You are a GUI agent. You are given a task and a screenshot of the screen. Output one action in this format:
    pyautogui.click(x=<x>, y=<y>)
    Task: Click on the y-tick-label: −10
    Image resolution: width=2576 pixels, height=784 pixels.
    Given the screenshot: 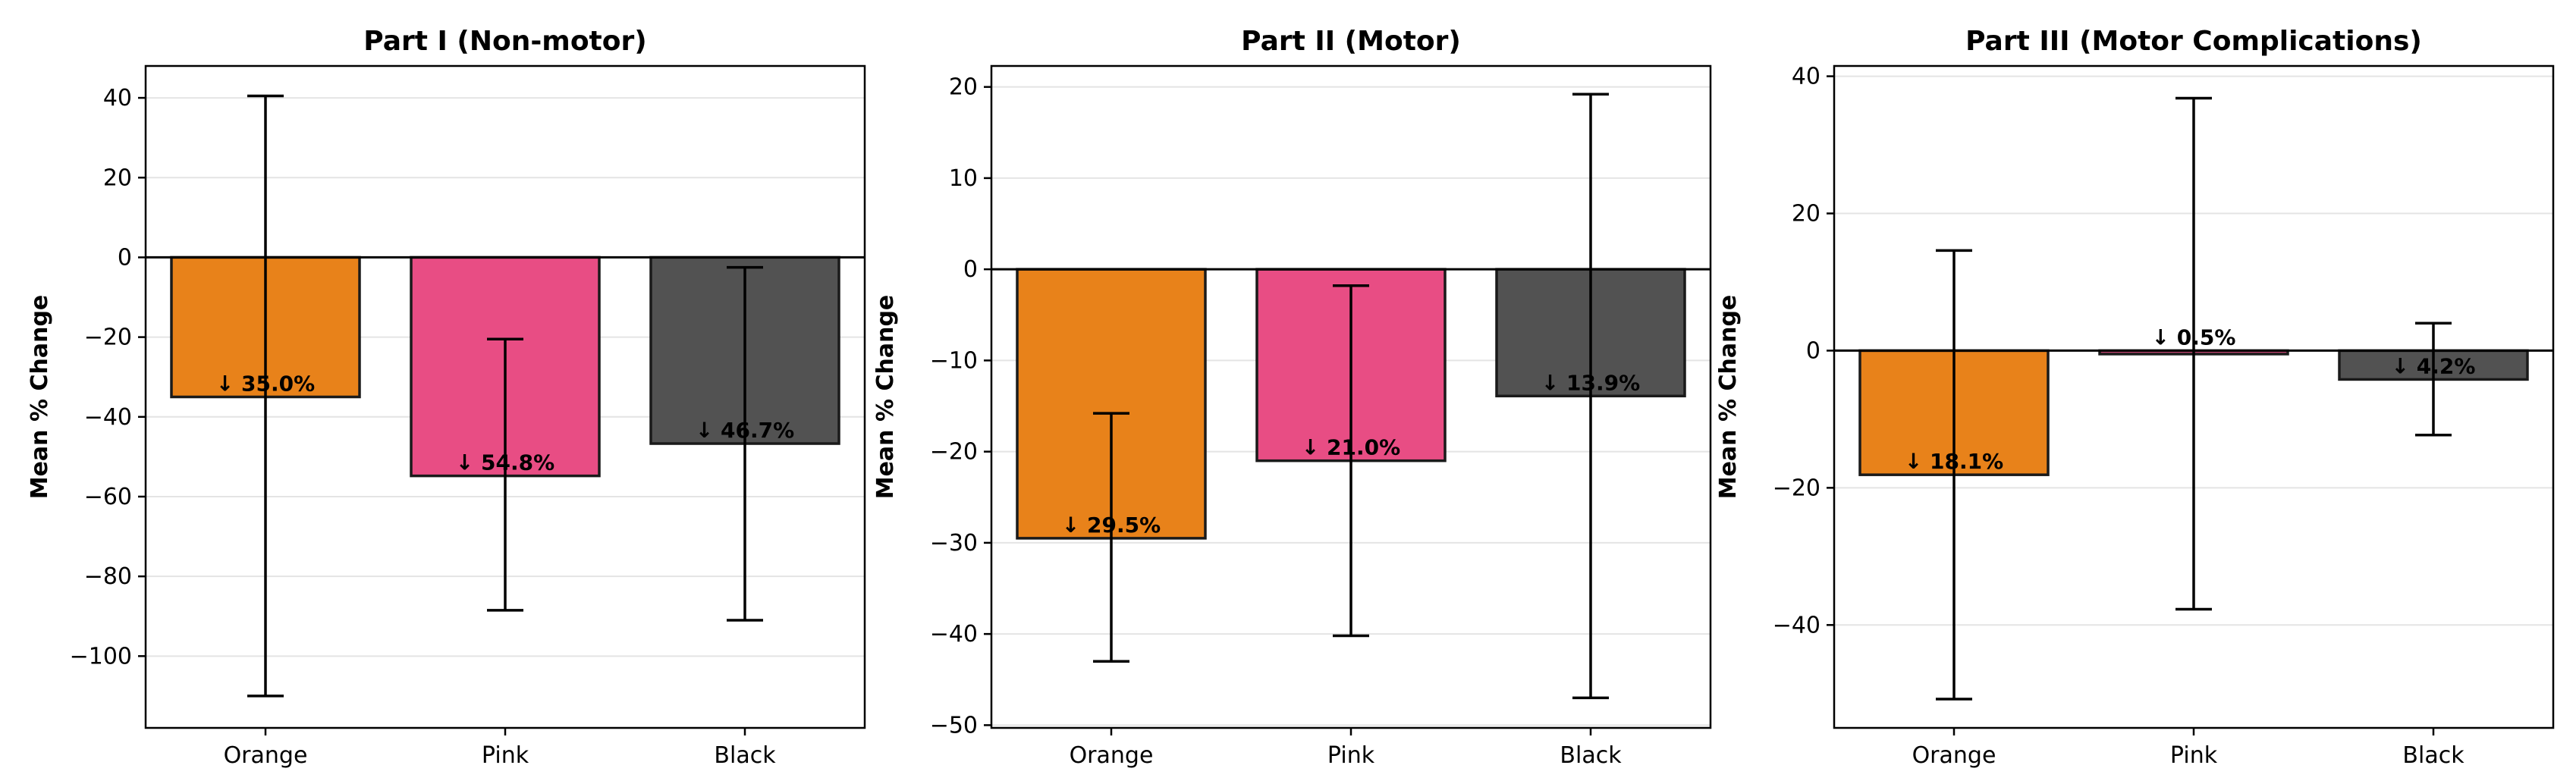 What is the action you would take?
    pyautogui.click(x=954, y=361)
    